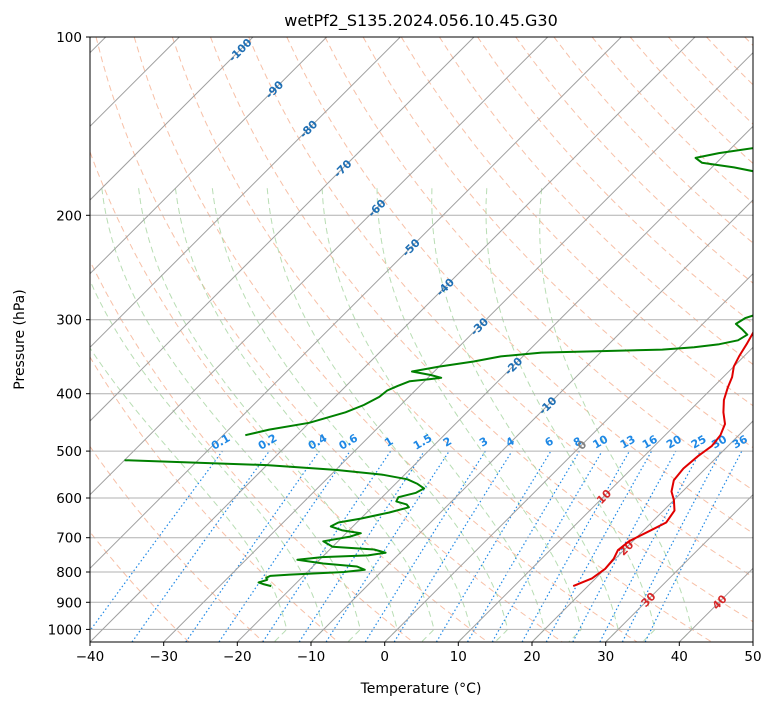  I want to click on y-tick-label: 700, so click(69, 539).